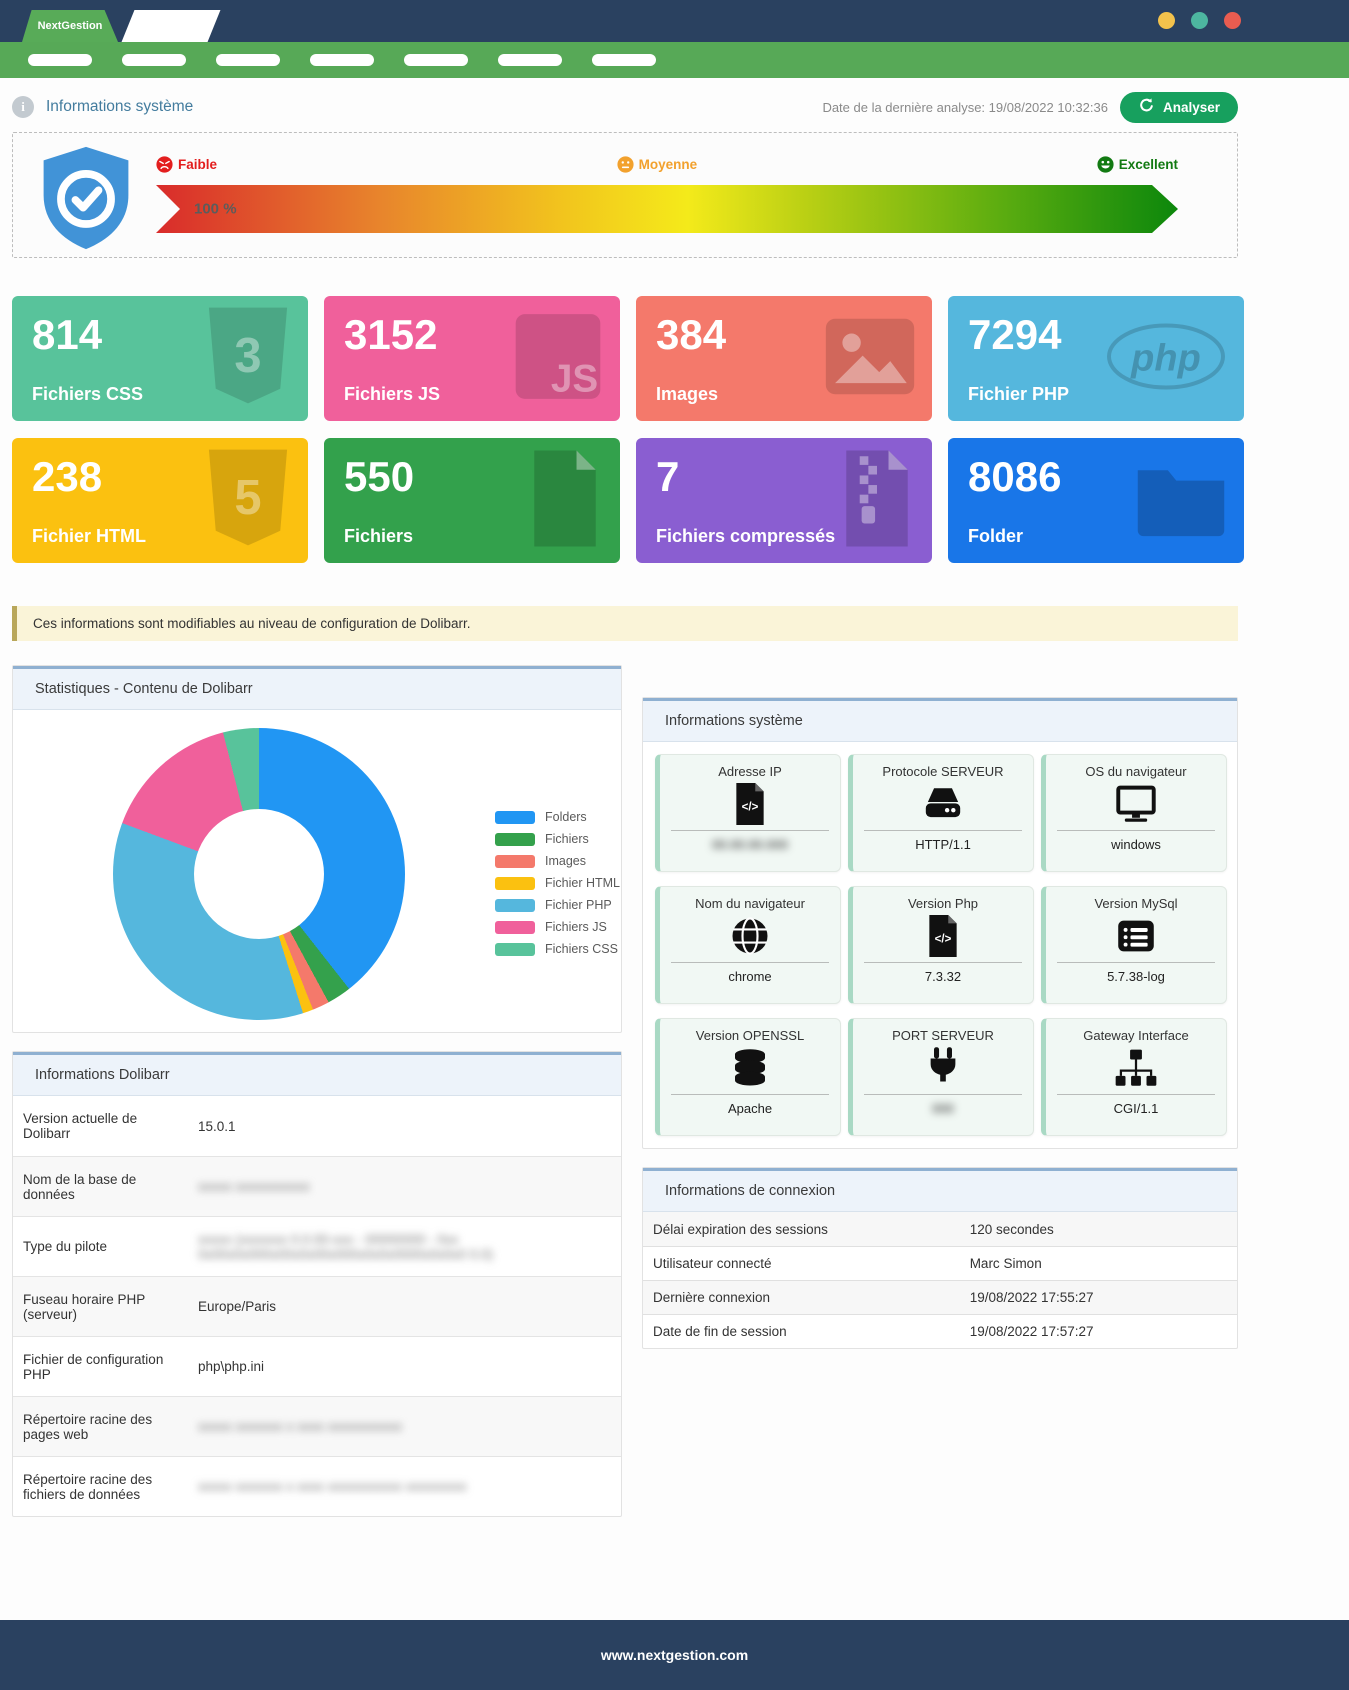 The width and height of the screenshot is (1349, 1690). I want to click on row-label: Nom de la base de données, so click(80, 1186).